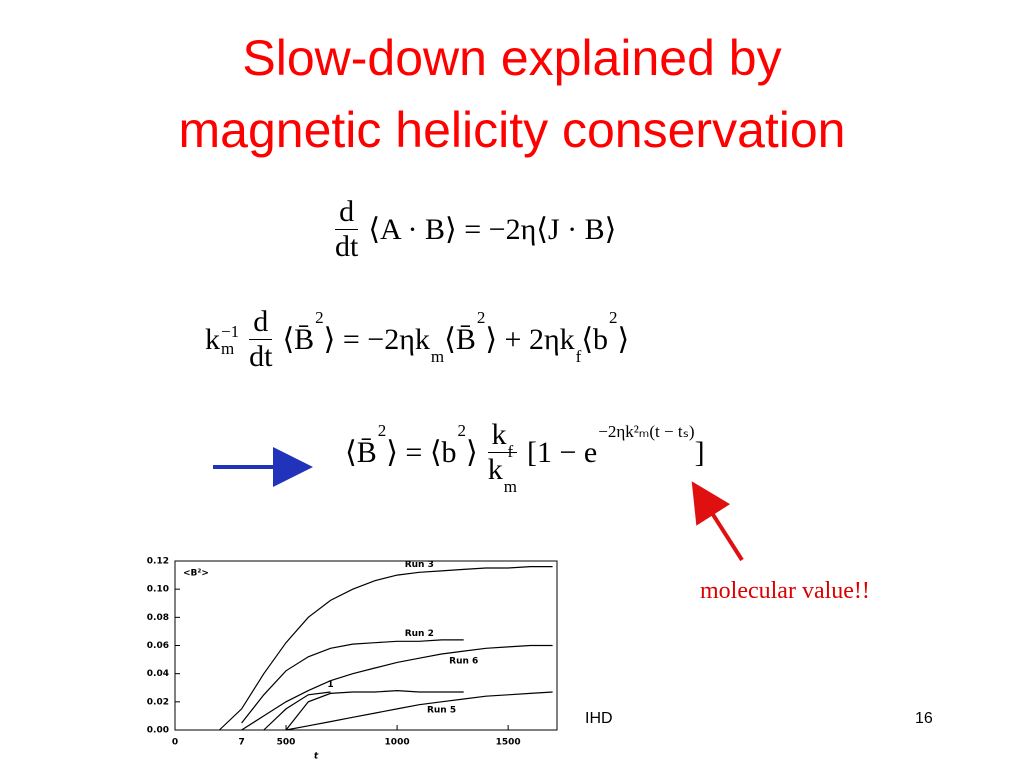 Image resolution: width=1024 pixels, height=768 pixels. I want to click on y-tick-label: 0.08, so click(158, 618).